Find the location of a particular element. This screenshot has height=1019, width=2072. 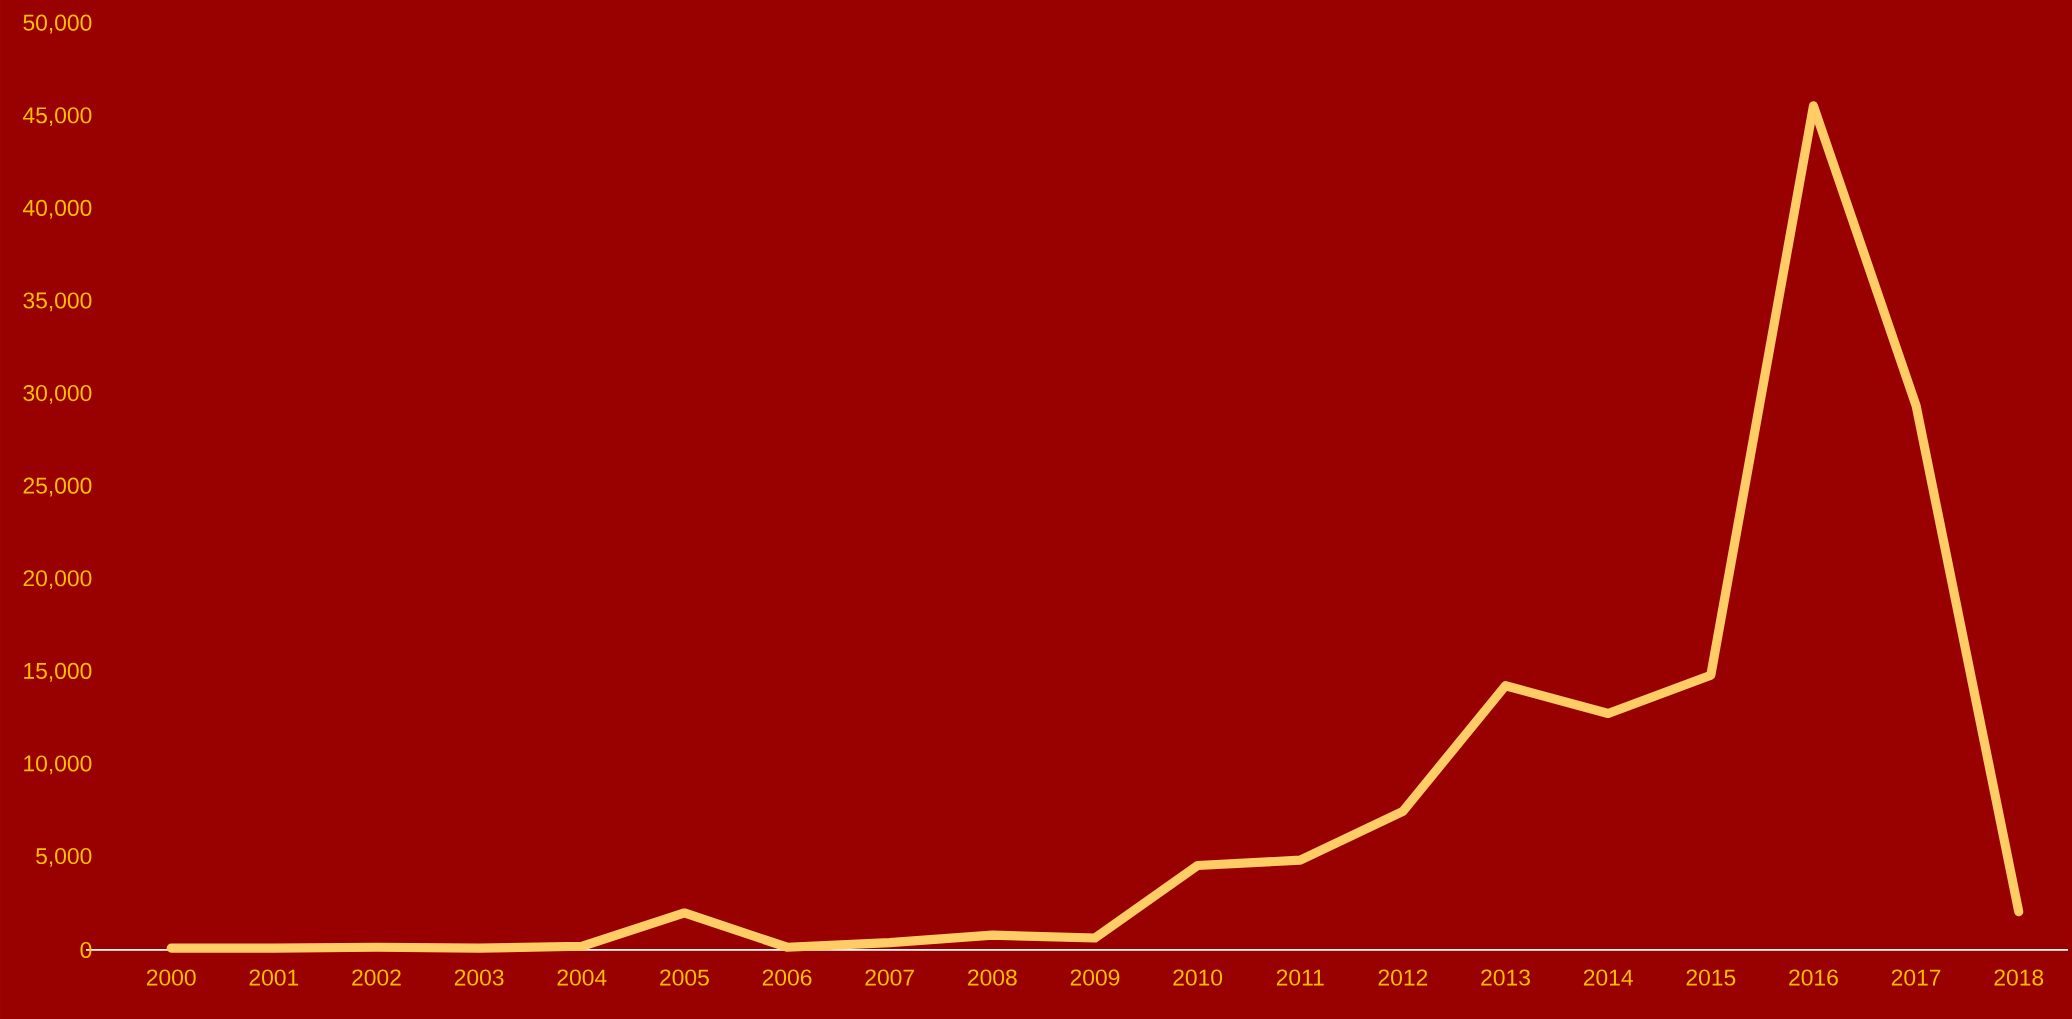

x-tick-label: 2017 is located at coordinates (1916, 977).